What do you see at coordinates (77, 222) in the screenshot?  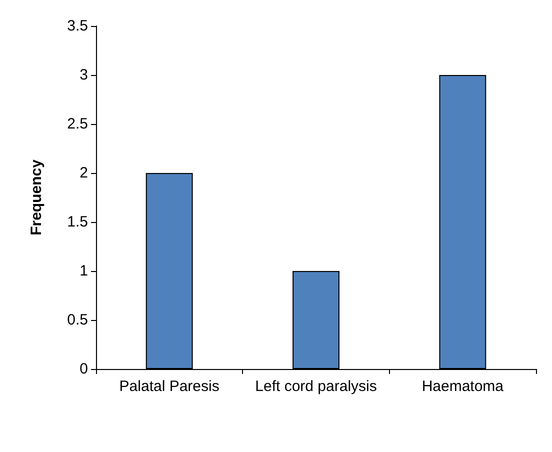 I see `y-tick-label: 1.5` at bounding box center [77, 222].